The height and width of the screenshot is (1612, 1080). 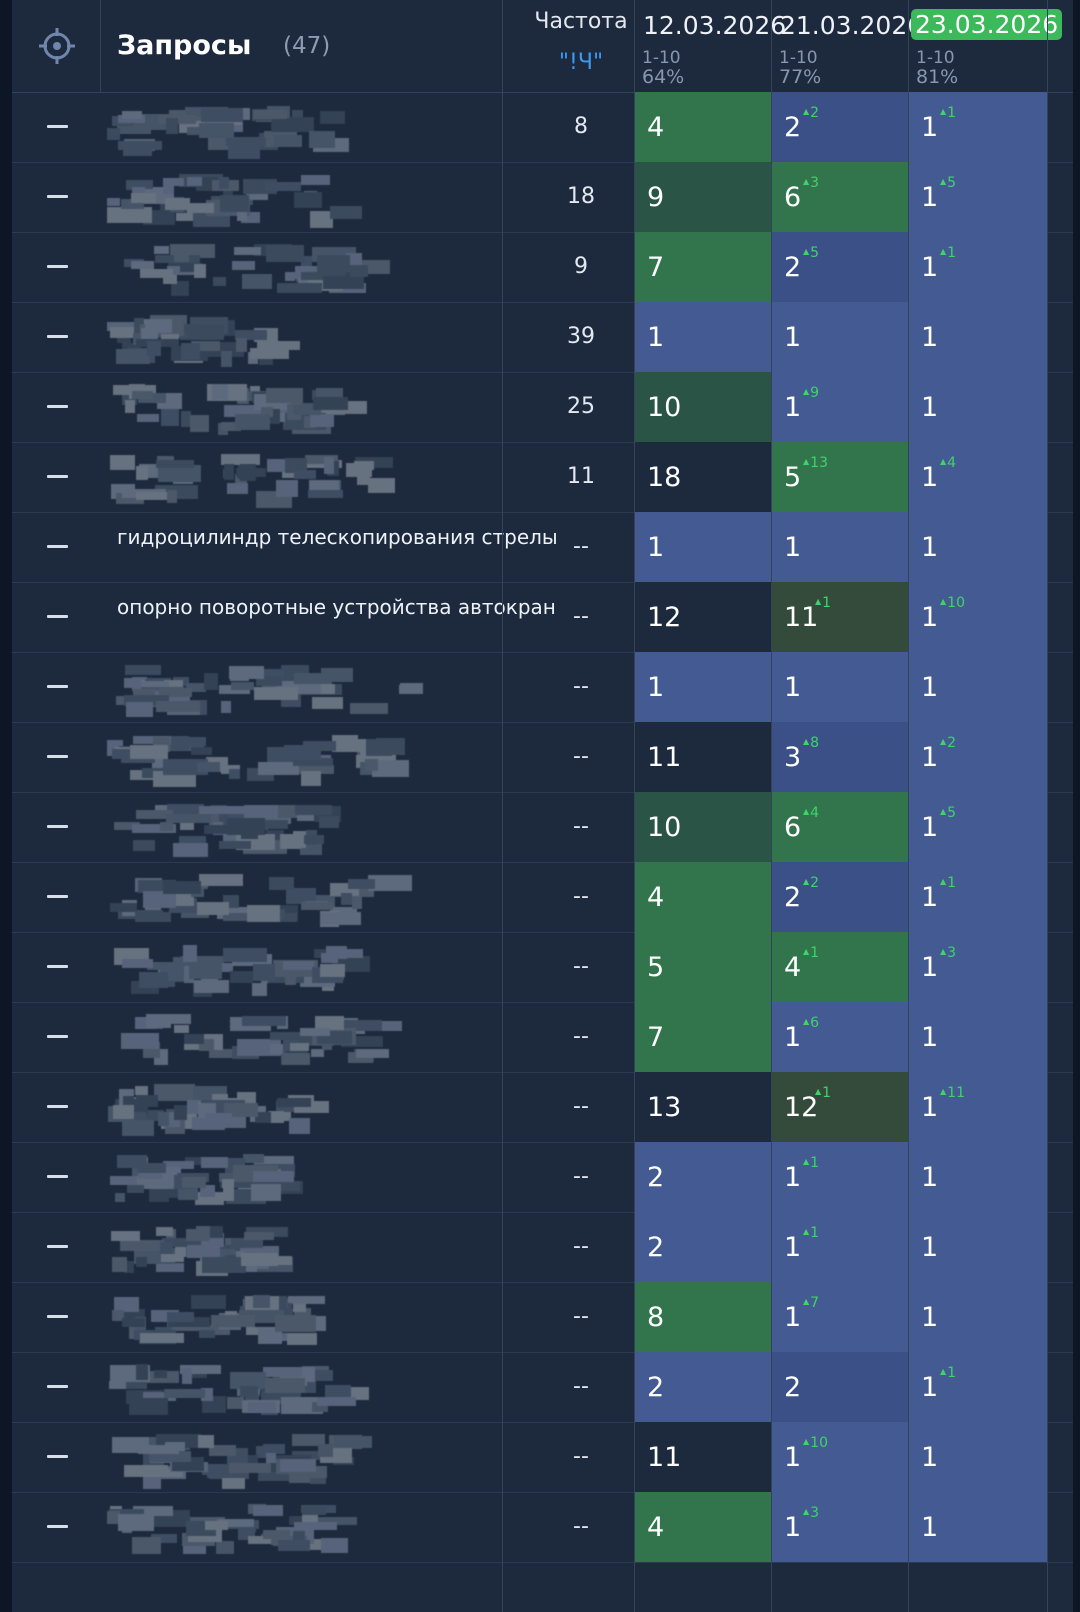 I want to click on position-cell: 5 ▲13, so click(x=839, y=477).